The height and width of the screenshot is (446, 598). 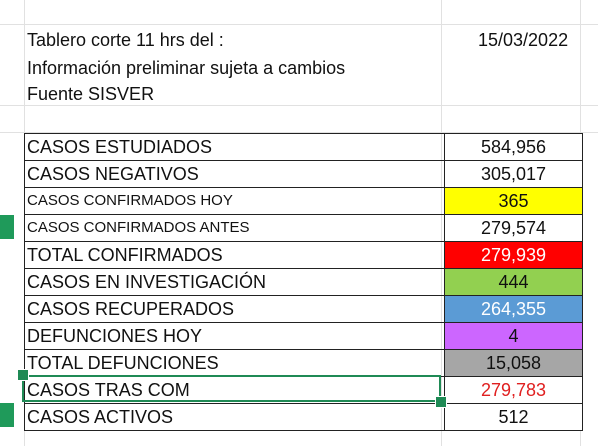 I want to click on row-value-cell: 365, so click(x=513, y=201).